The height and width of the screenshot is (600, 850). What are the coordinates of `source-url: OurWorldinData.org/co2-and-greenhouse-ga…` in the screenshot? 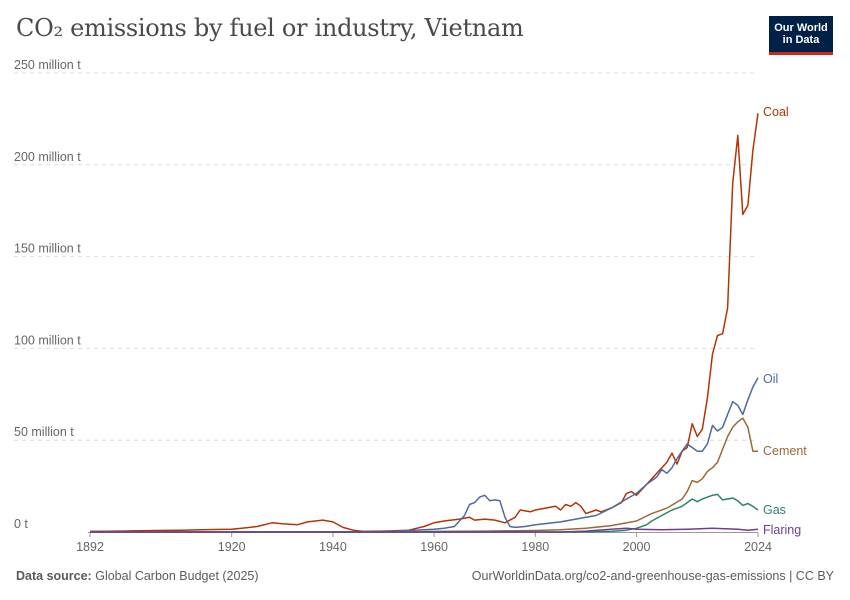 It's located at (652, 576).